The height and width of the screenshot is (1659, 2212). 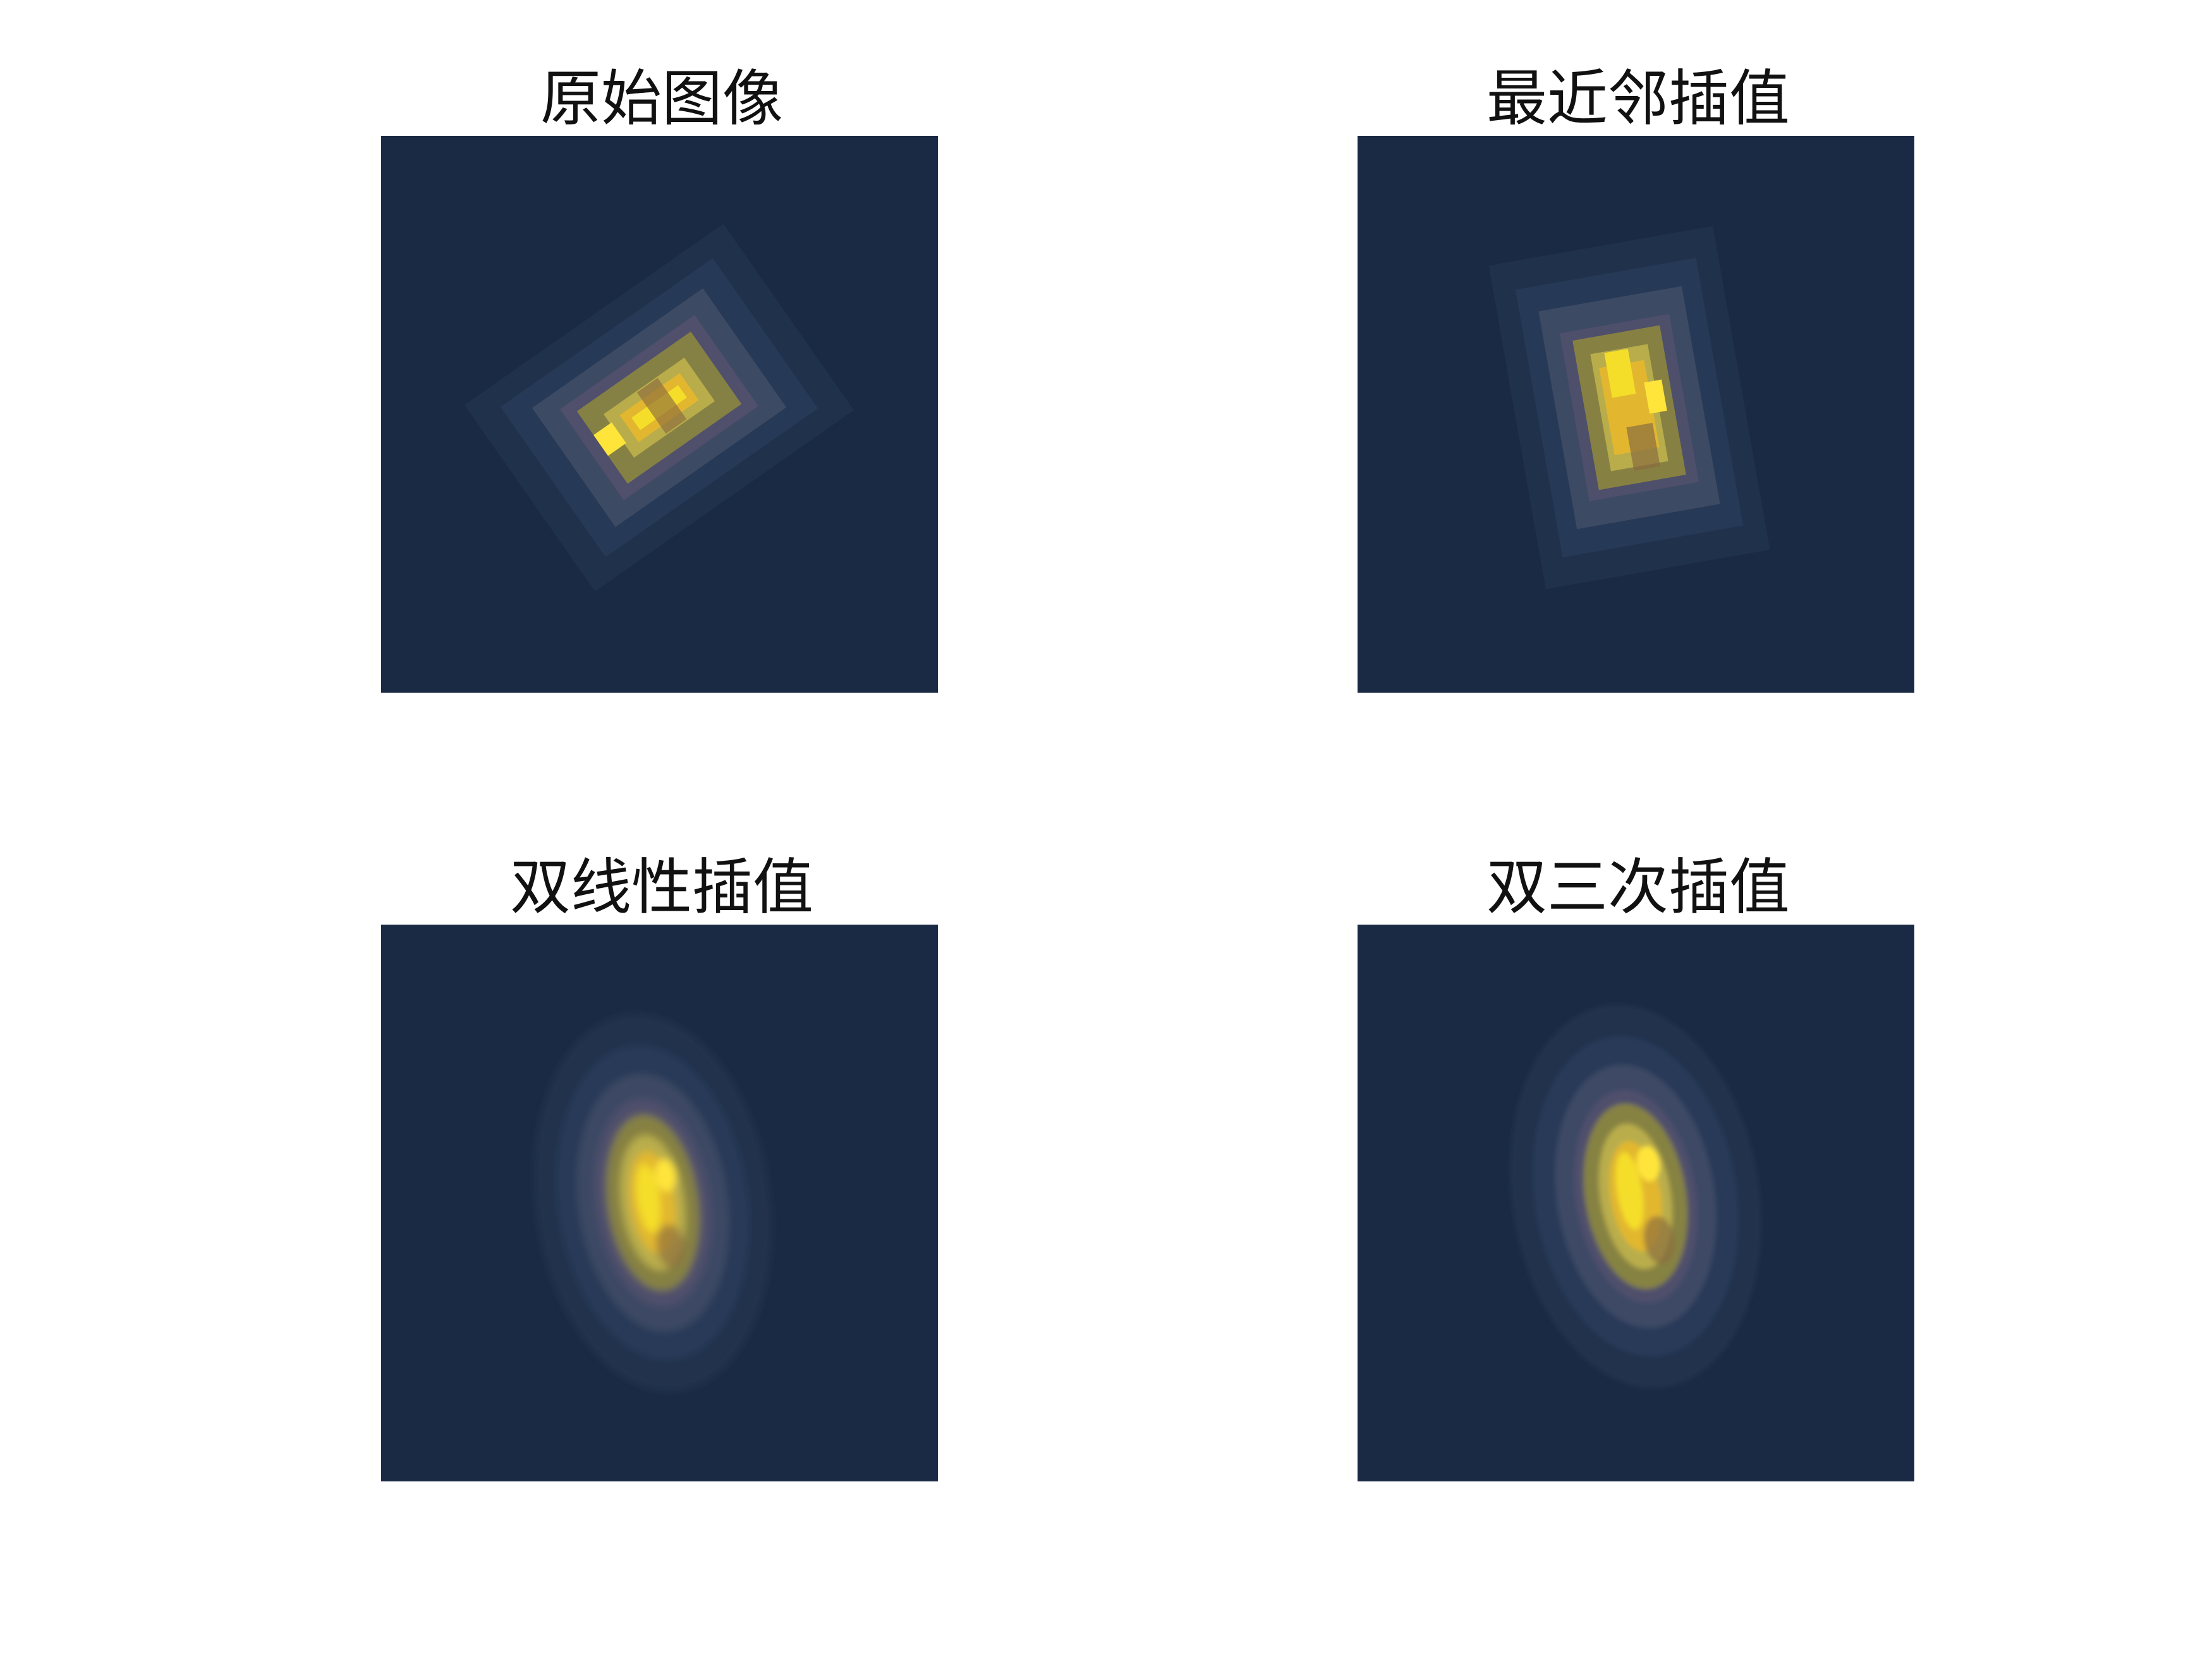 What do you see at coordinates (1638, 887) in the screenshot?
I see `panel-title-bicubic: 双三次插值` at bounding box center [1638, 887].